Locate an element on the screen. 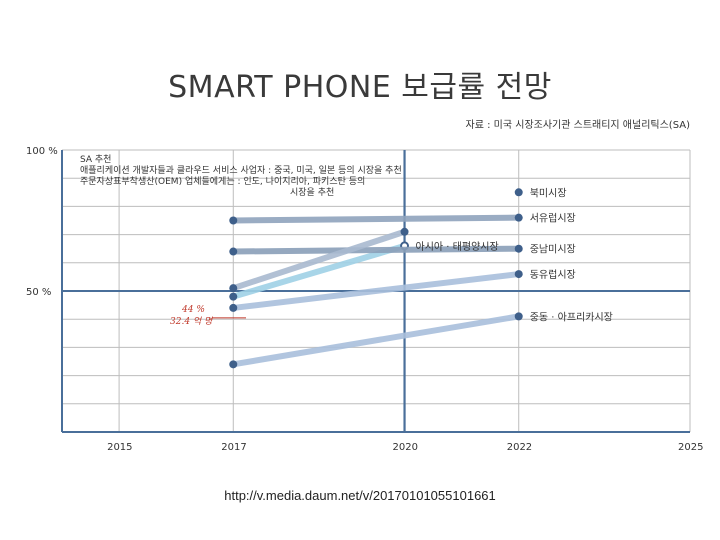 Image resolution: width=720 pixels, height=540 pixels. chart-series is located at coordinates (376, 278).